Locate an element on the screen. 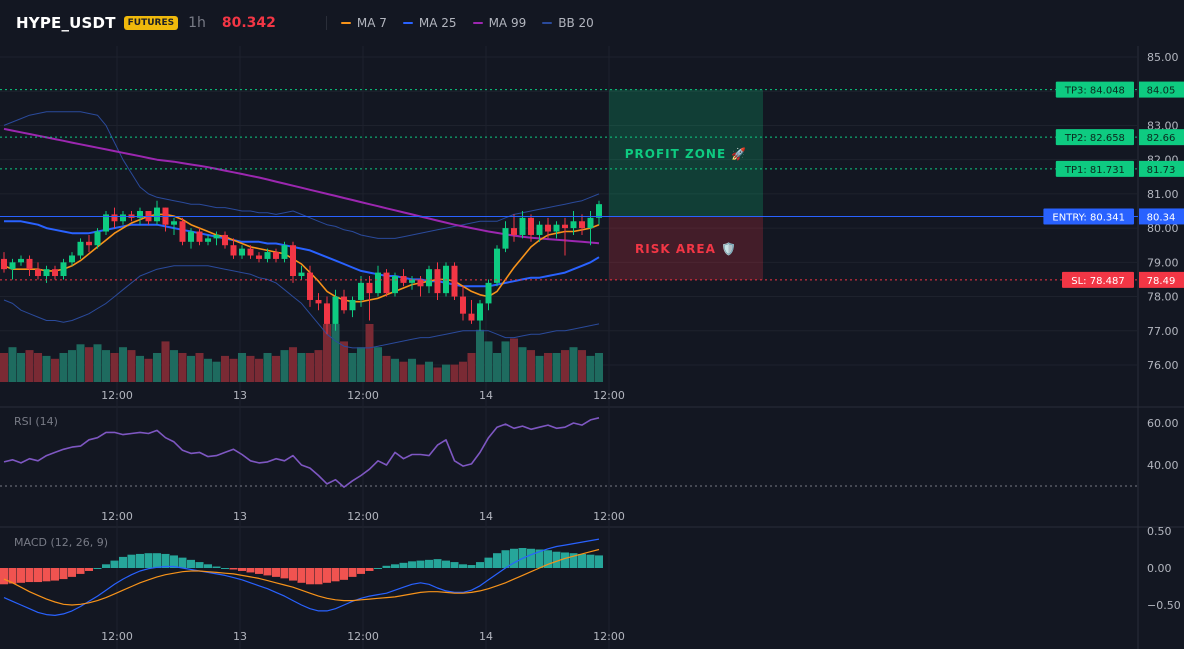 The image size is (1184, 649). last-price: 80.342 is located at coordinates (248, 23).